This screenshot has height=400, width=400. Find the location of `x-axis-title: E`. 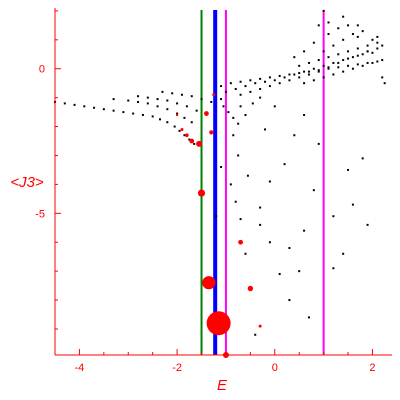

x-axis-title: E is located at coordinates (222, 385).